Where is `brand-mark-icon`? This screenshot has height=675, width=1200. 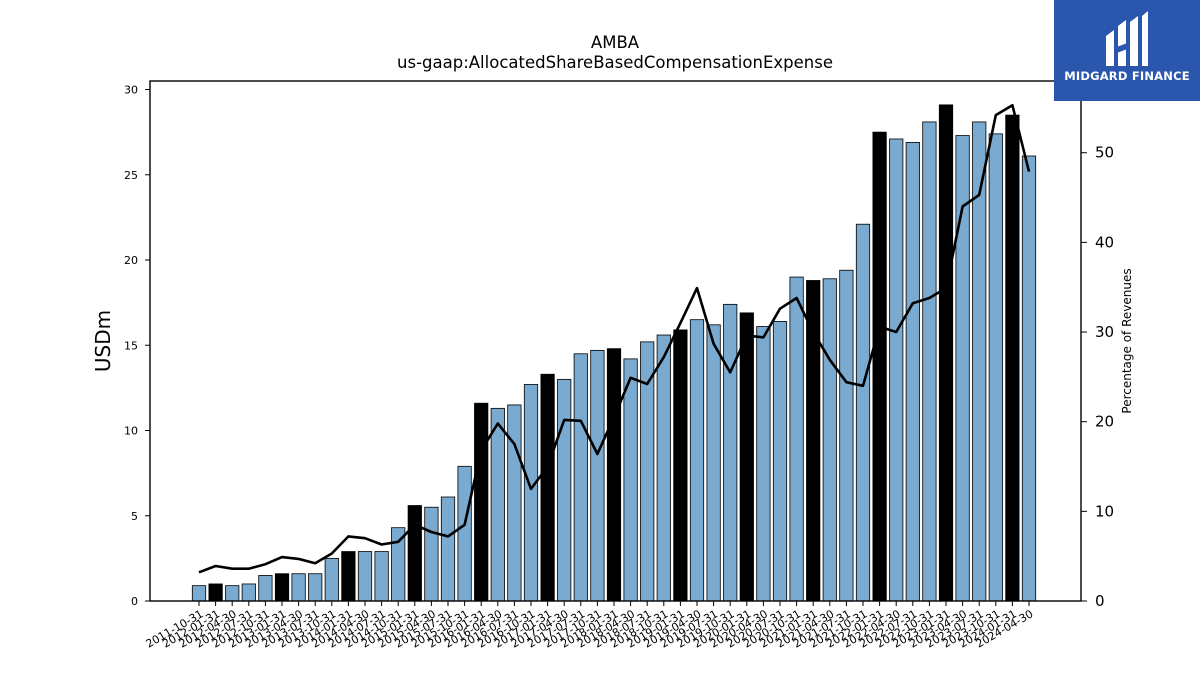
brand-mark-icon is located at coordinates (1127, 38).